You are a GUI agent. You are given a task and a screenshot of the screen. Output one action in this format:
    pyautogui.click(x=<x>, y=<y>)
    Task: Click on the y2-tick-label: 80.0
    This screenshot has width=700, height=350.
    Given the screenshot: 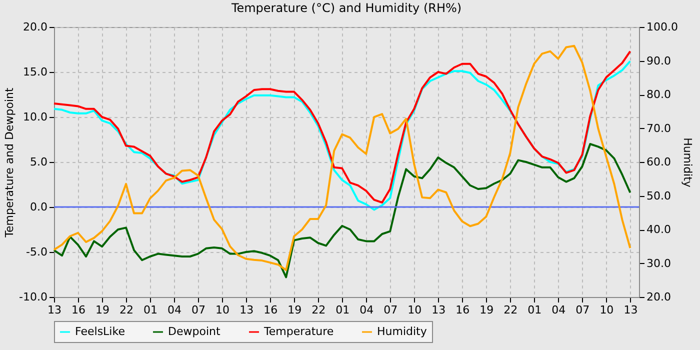 What is the action you would take?
    pyautogui.click(x=658, y=94)
    